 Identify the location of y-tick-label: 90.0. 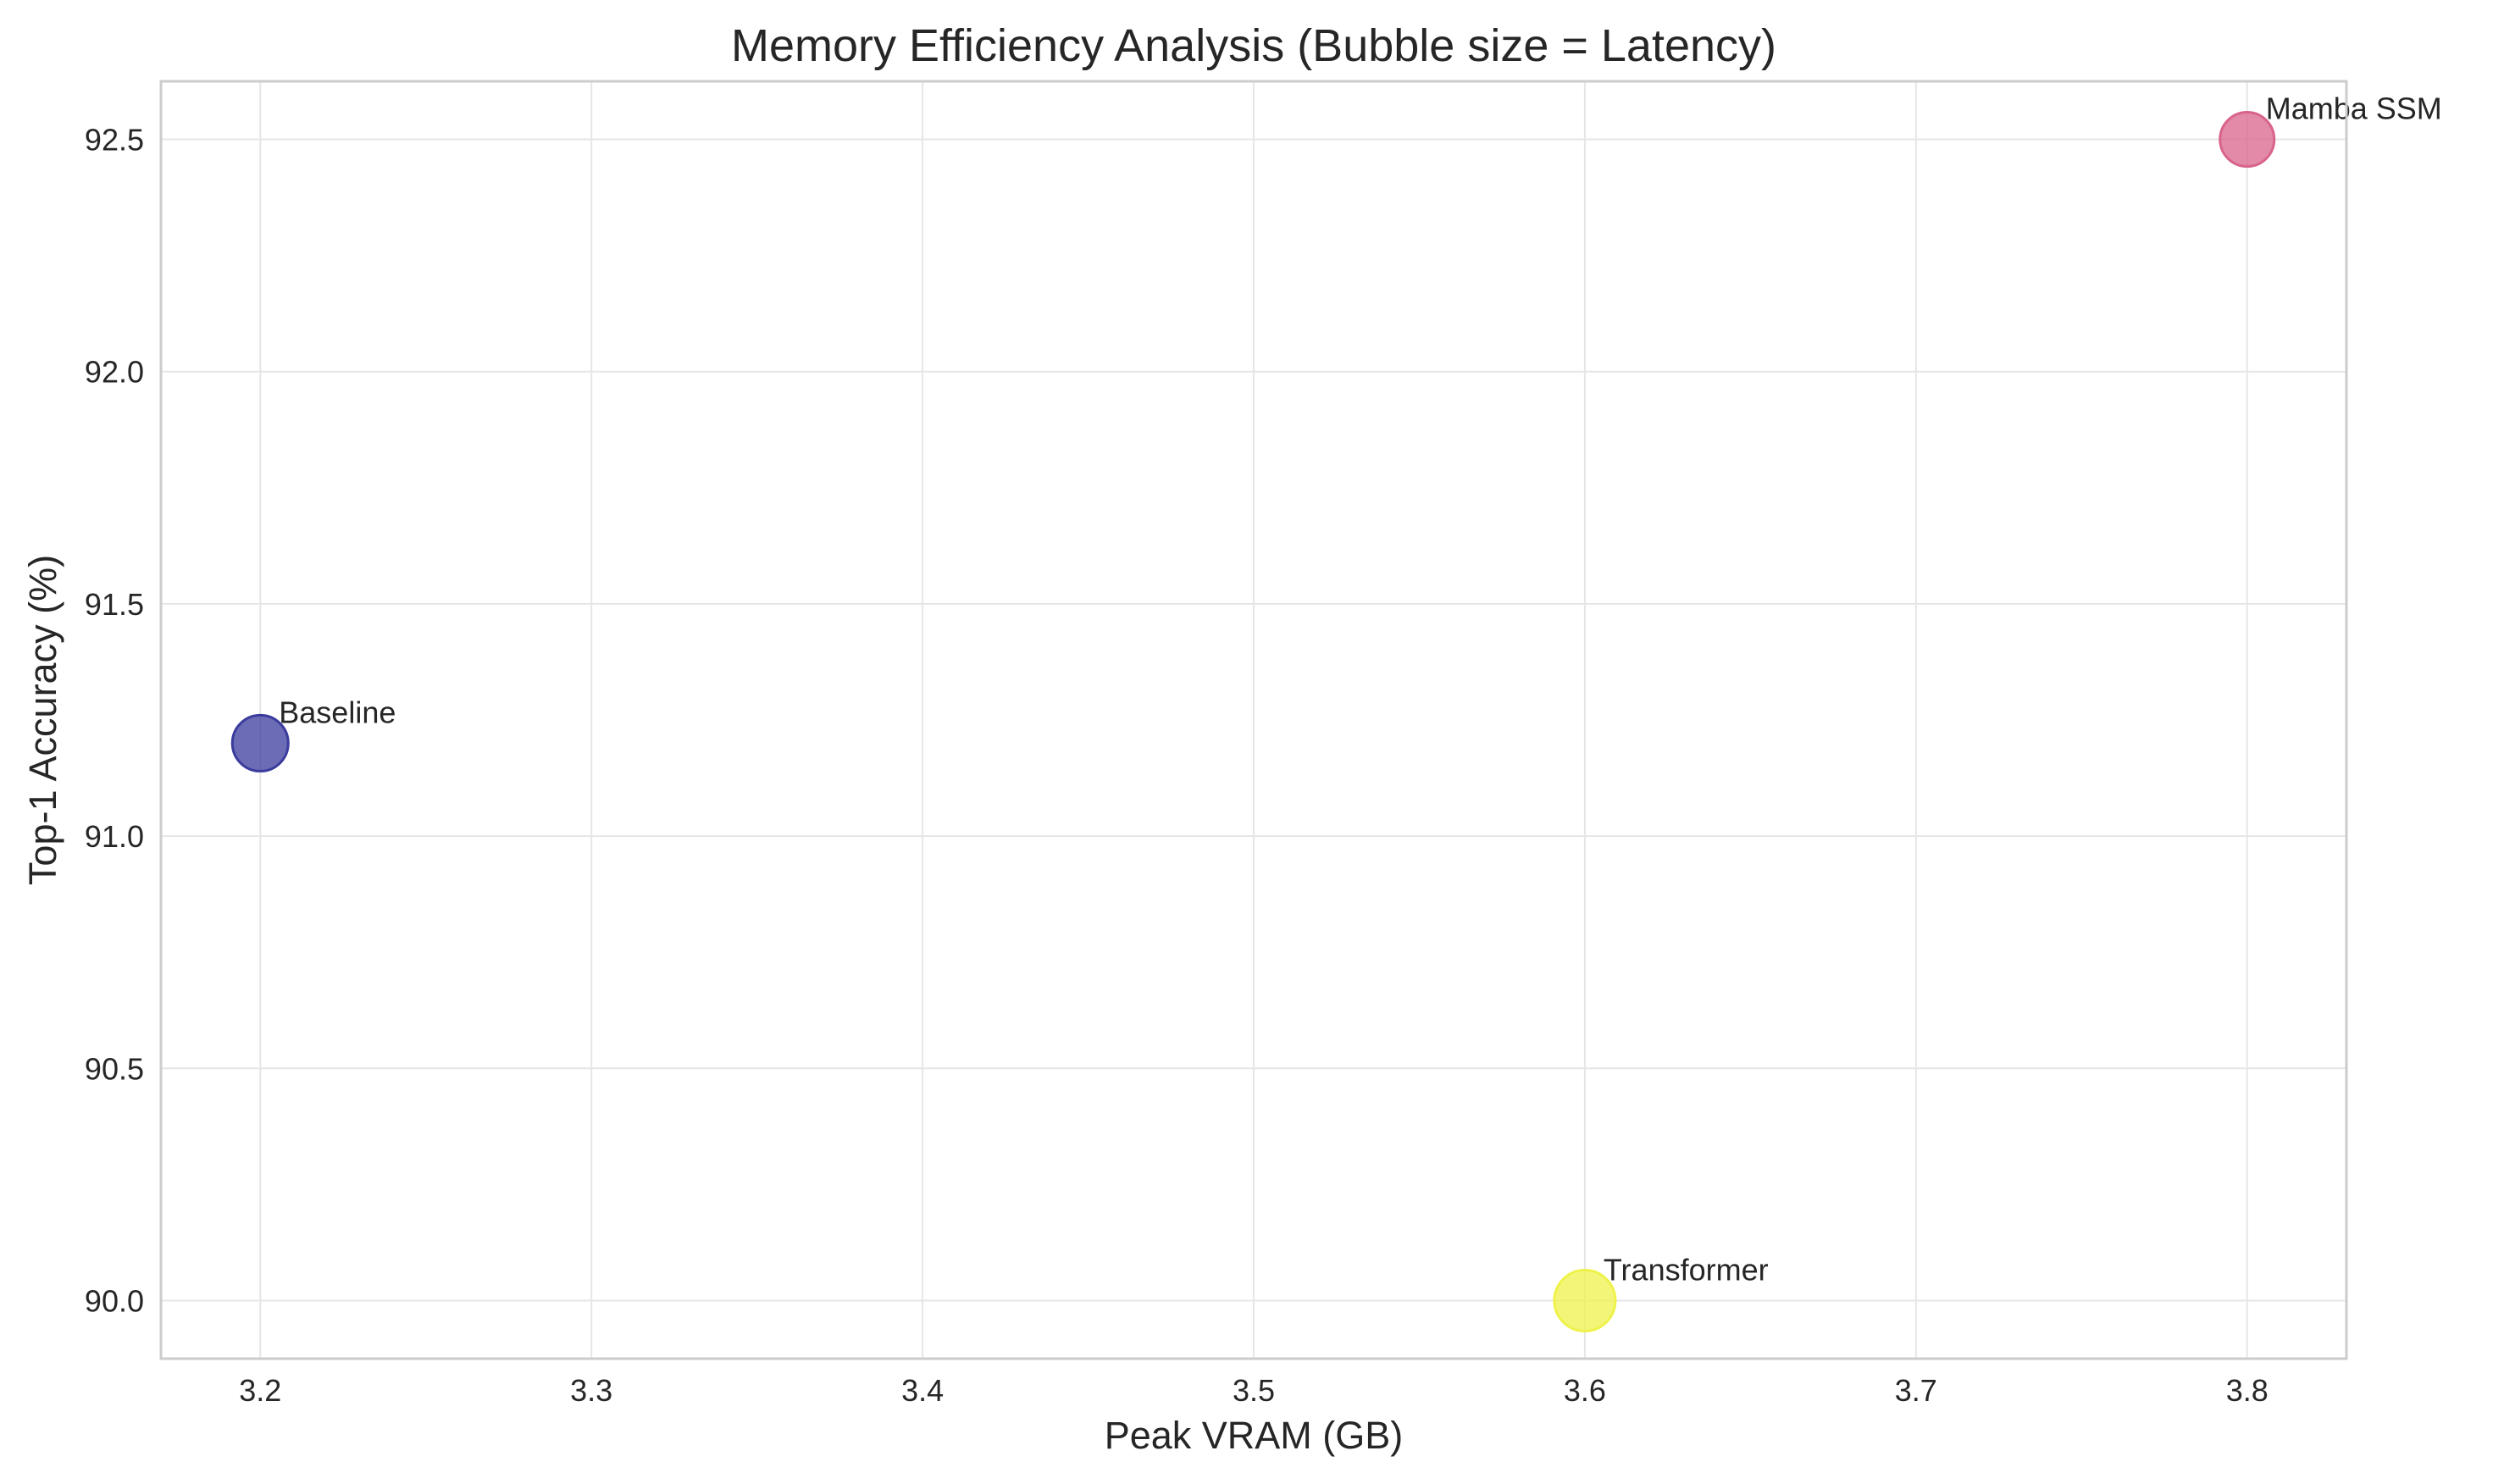
(114, 1300).